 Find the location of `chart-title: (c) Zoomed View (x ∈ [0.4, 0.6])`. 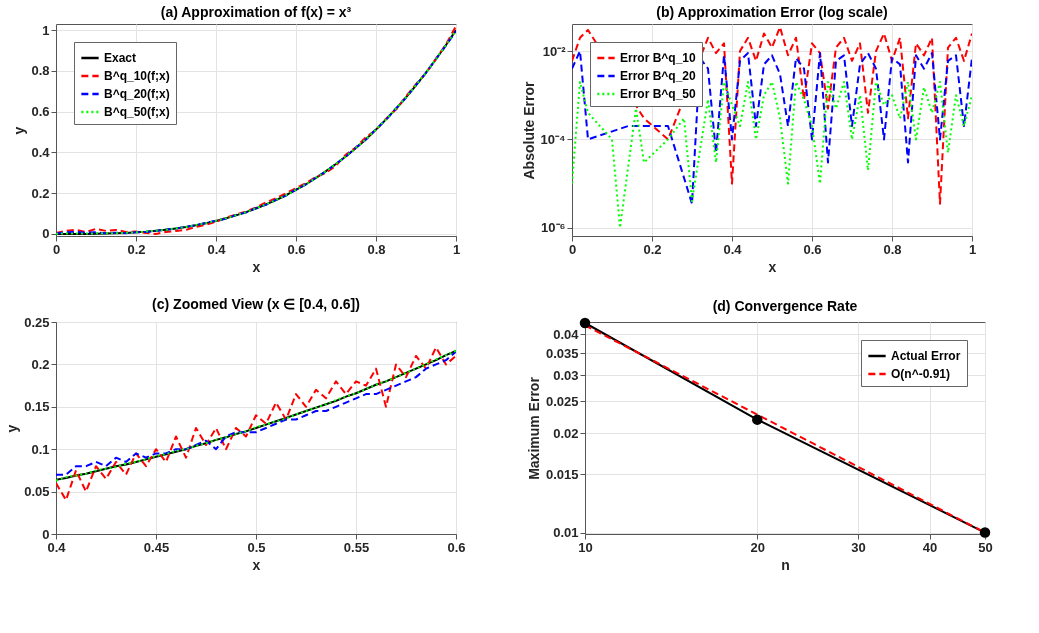

chart-title: (c) Zoomed View (x ∈ [0.4, 0.6]) is located at coordinates (256, 304).